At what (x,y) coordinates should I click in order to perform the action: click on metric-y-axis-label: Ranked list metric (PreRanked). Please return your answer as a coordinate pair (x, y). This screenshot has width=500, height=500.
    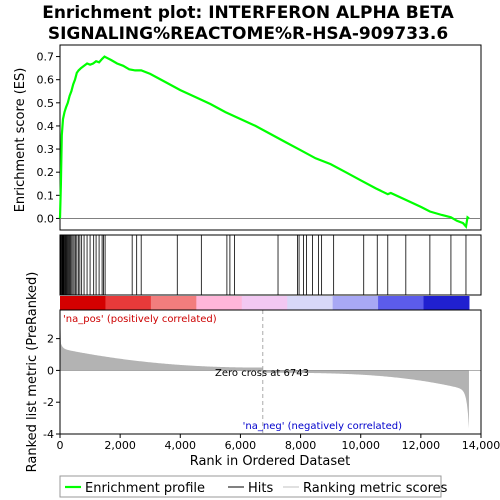
    Looking at the image, I should click on (32, 372).